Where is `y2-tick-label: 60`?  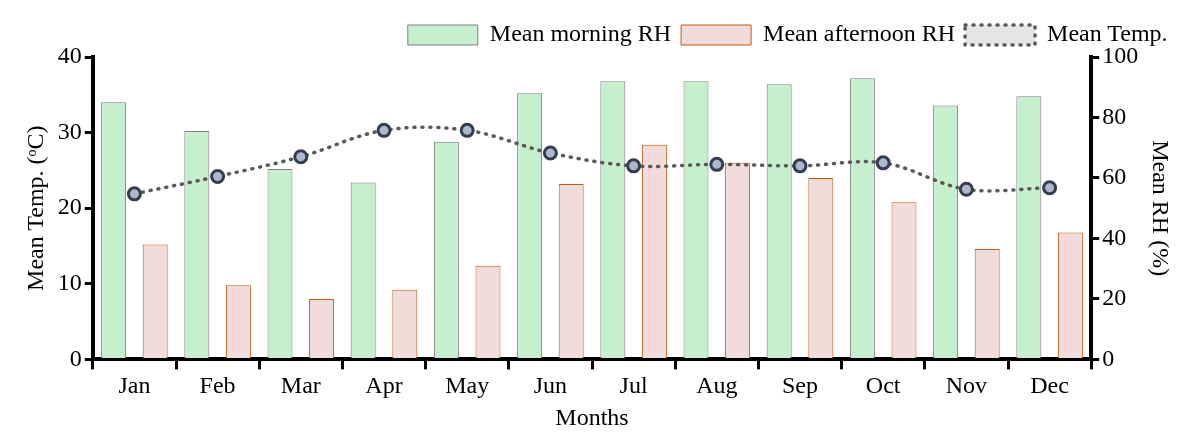
y2-tick-label: 60 is located at coordinates (1114, 176).